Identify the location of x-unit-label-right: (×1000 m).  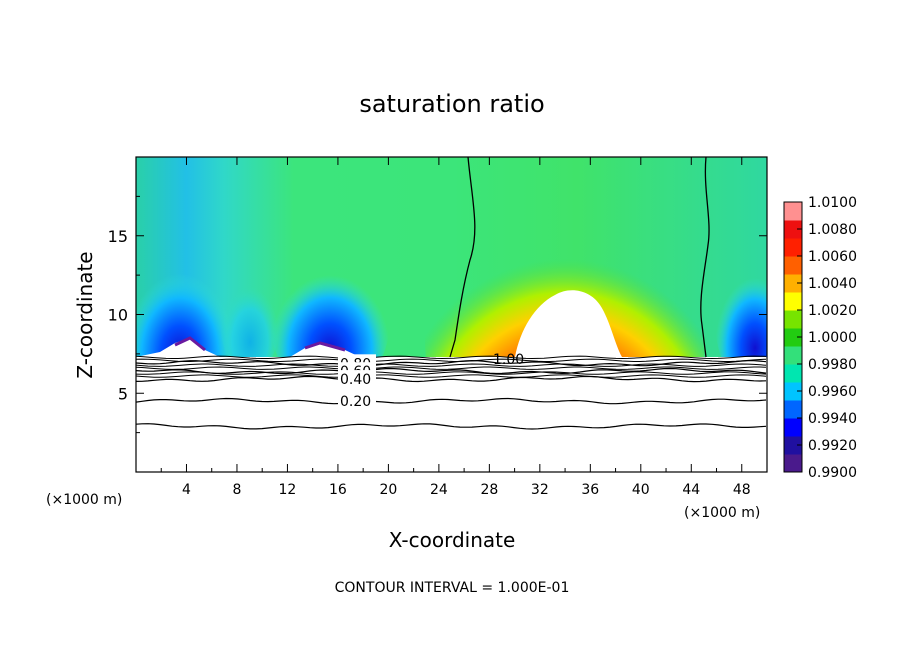
(722, 513).